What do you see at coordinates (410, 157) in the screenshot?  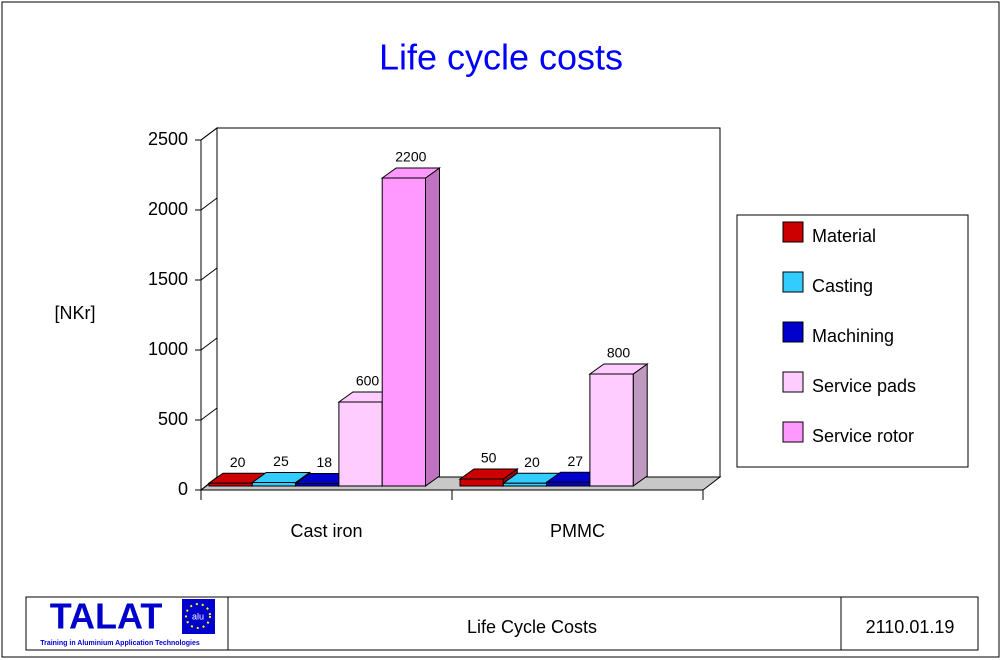 I see `value-label: 2200` at bounding box center [410, 157].